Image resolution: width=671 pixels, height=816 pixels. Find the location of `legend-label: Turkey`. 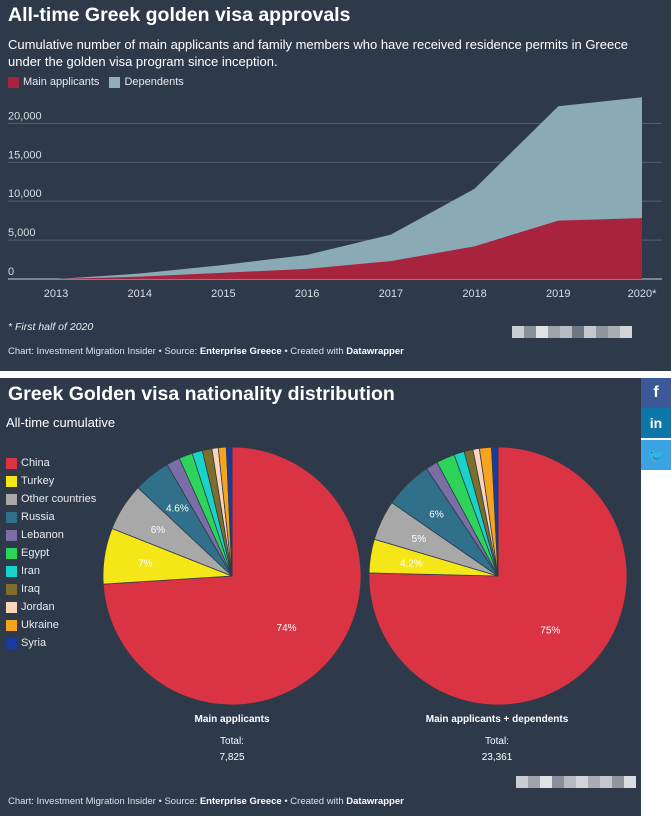

legend-label: Turkey is located at coordinates (38, 481).